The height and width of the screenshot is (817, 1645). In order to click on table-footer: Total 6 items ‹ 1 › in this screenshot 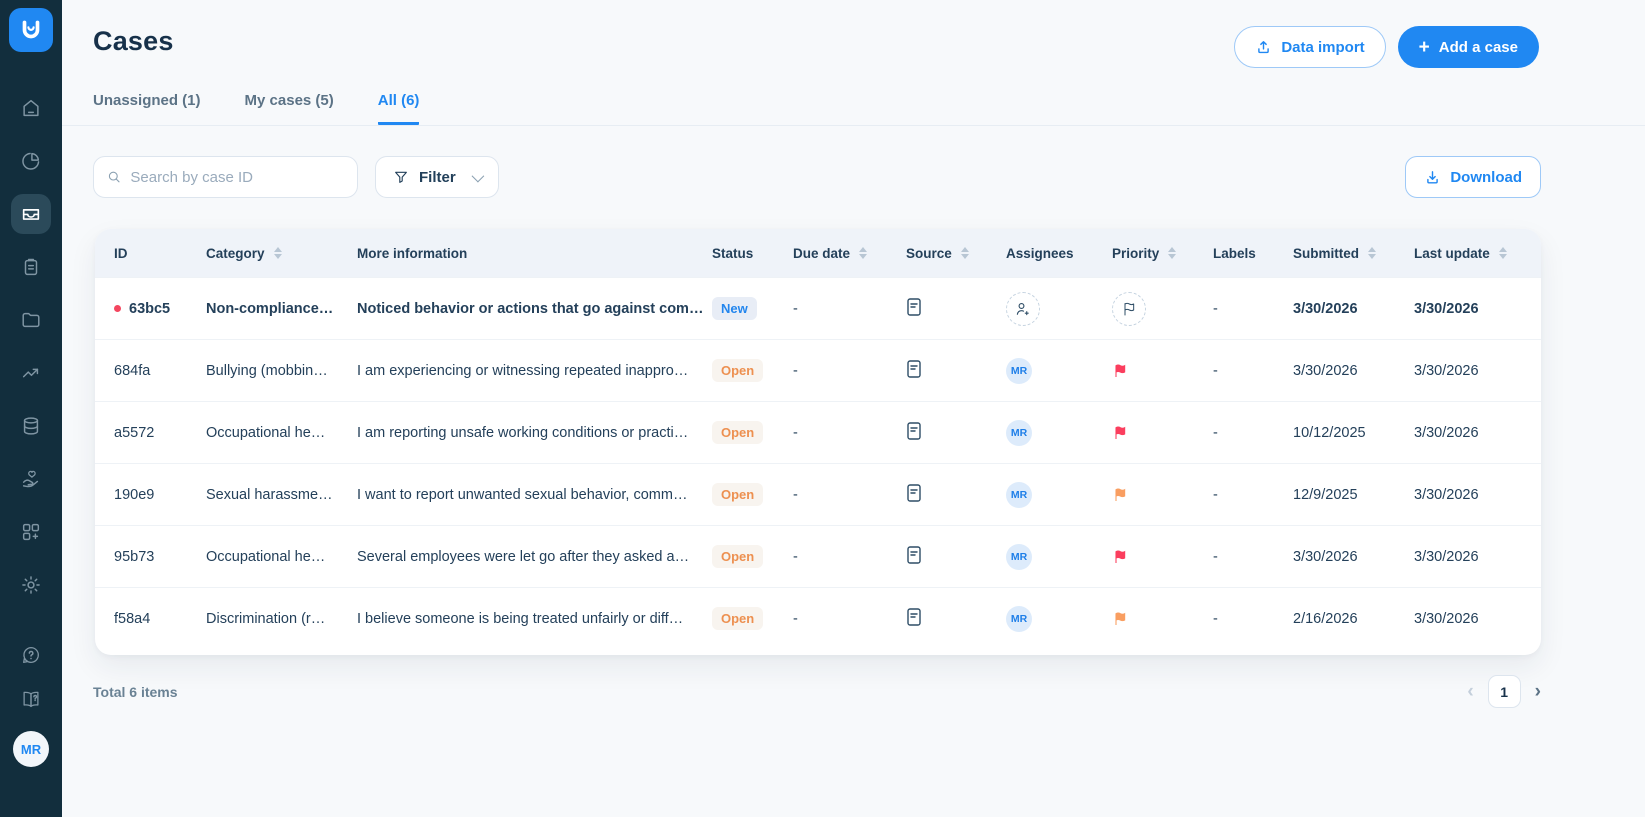, I will do `click(853, 681)`.